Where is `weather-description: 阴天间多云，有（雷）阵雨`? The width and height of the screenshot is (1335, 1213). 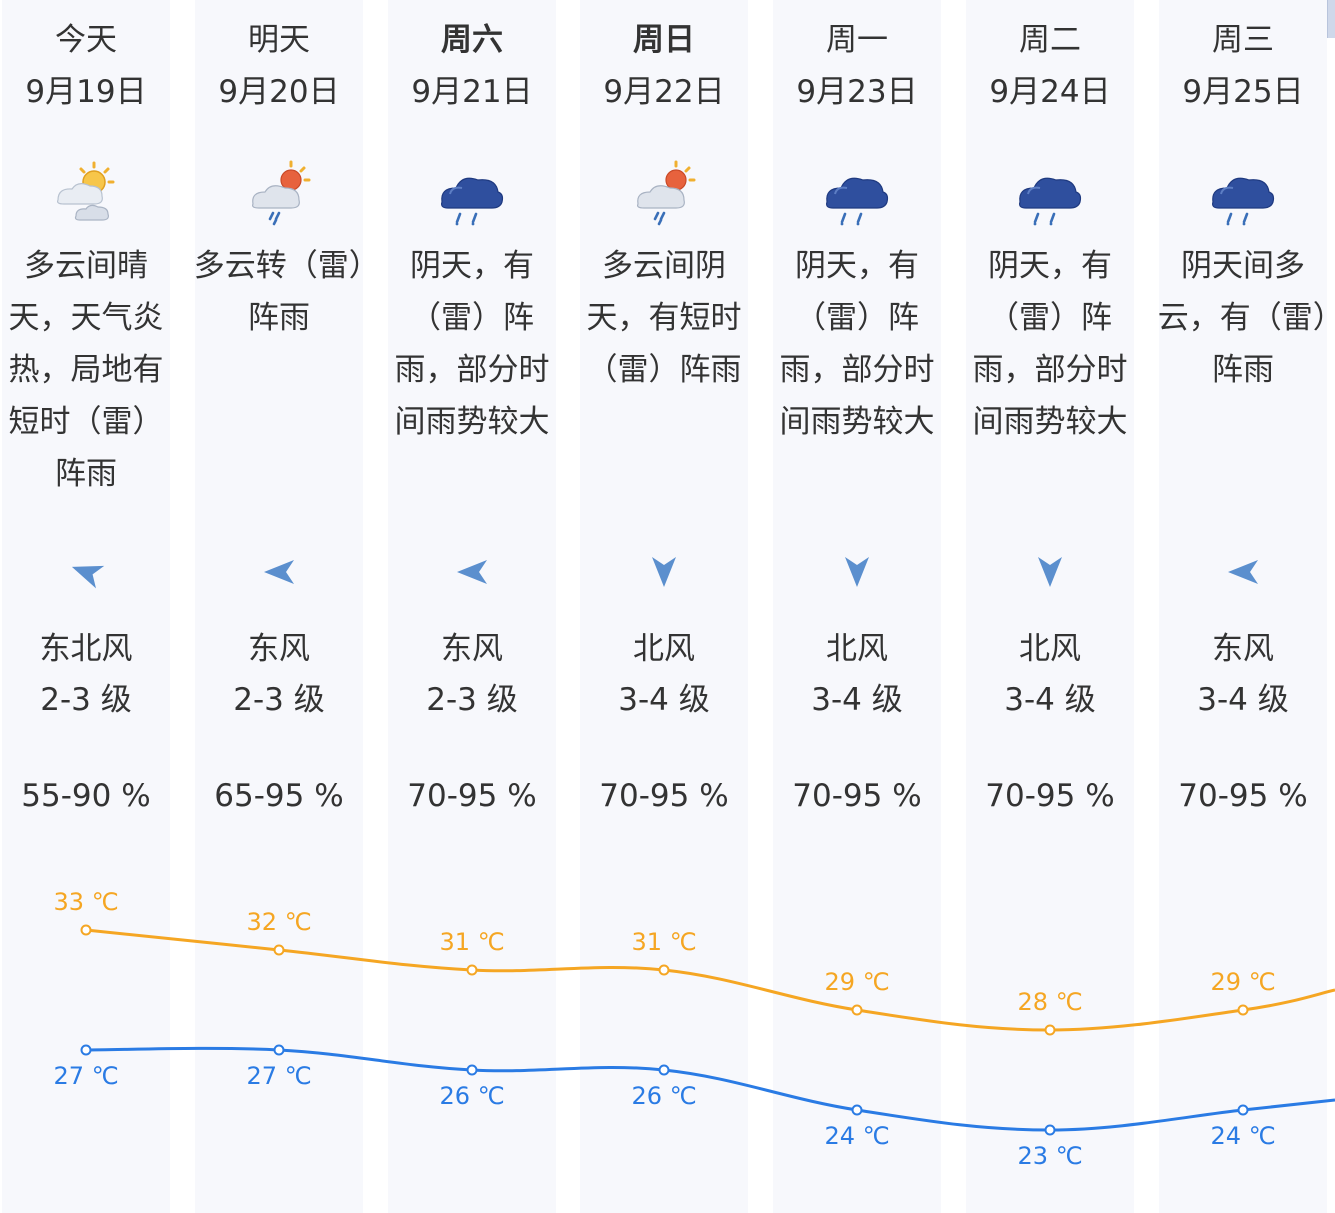 weather-description: 阴天间多云，有（雷）阵雨 is located at coordinates (1243, 318).